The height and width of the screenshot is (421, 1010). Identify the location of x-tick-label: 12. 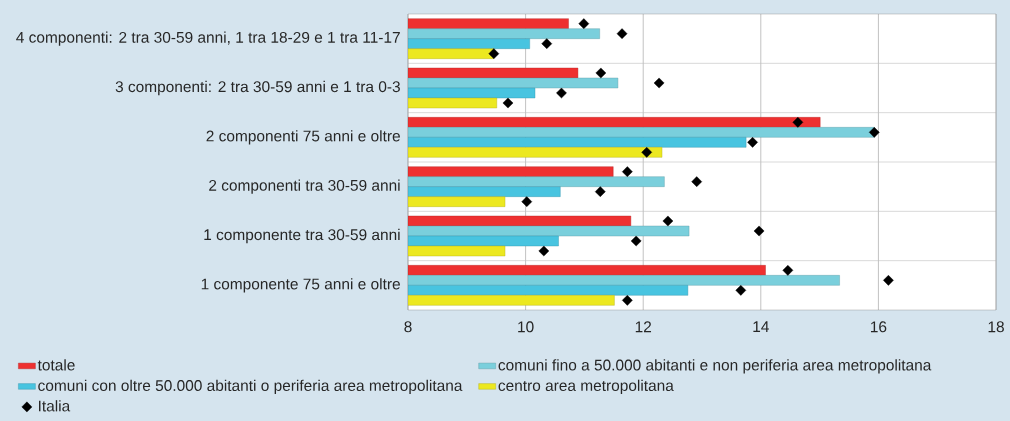
(643, 327).